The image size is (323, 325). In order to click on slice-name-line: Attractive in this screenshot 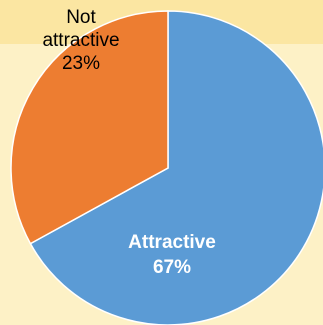, I will do `click(172, 242)`.